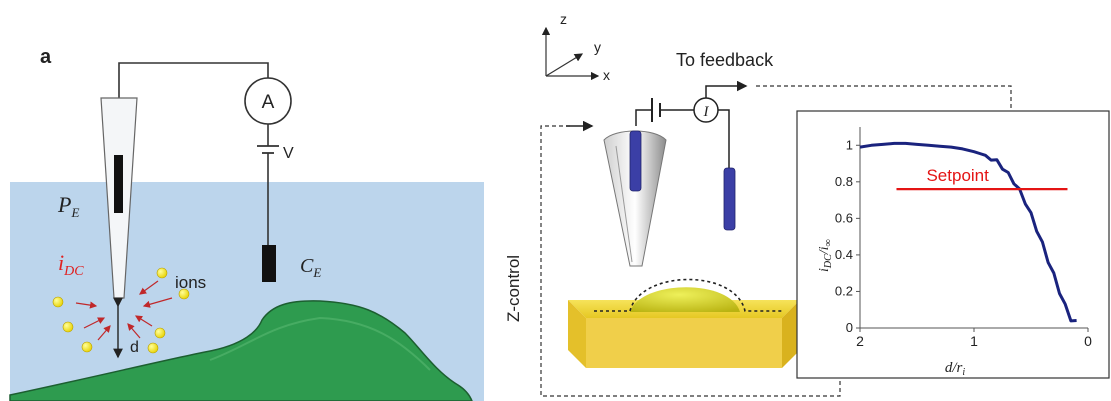  I want to click on counter-electrode-label: CE, so click(310, 267).